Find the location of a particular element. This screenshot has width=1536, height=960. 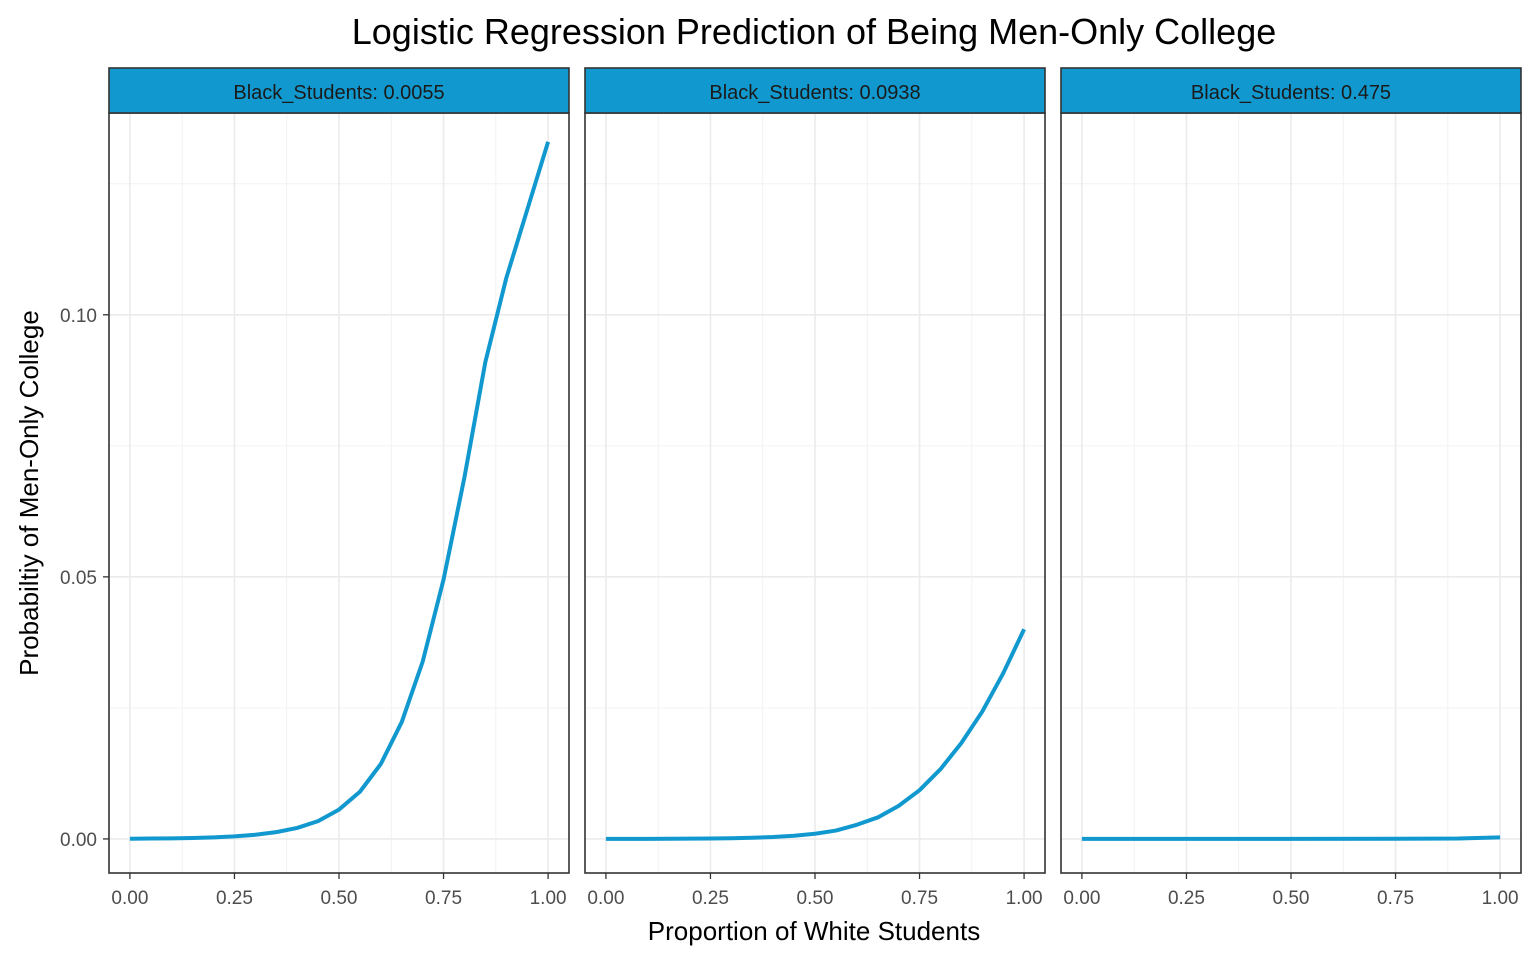

facet-strip-label: Black_Students: 0.475 is located at coordinates (1291, 93).